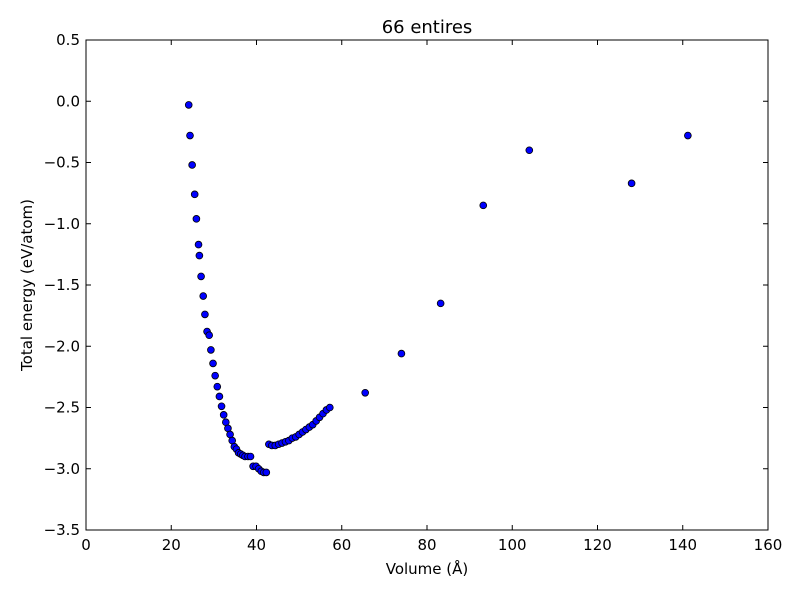  I want to click on chart-title: 66 entires, so click(427, 27).